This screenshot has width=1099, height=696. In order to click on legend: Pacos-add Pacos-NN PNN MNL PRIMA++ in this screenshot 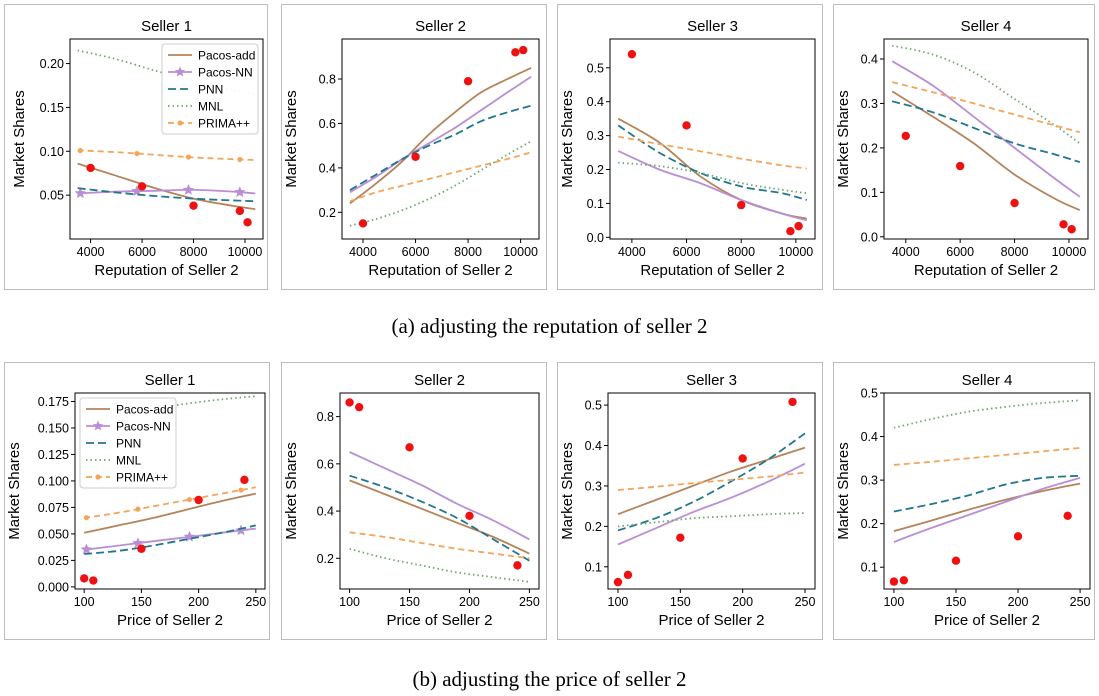, I will do `click(128, 443)`.